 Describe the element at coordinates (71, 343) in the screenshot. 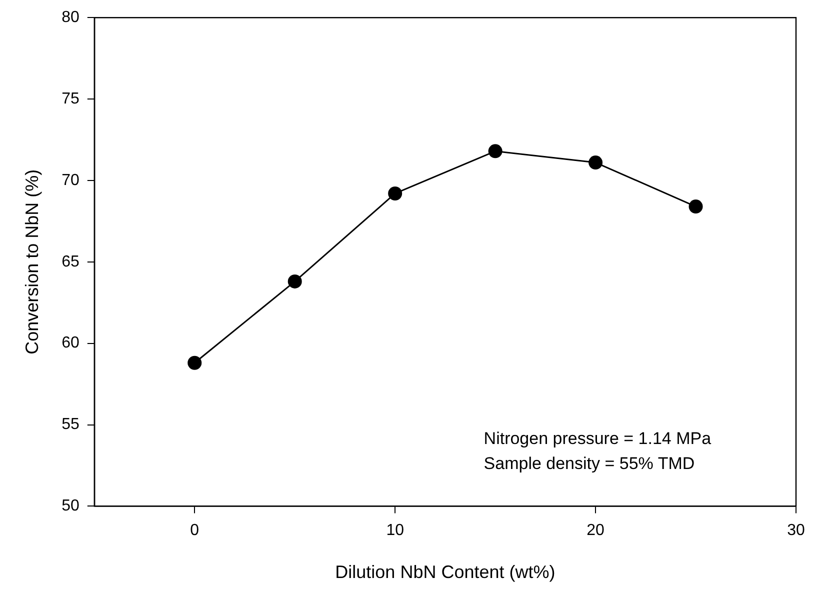

I see `y-tick-label: 60` at that location.